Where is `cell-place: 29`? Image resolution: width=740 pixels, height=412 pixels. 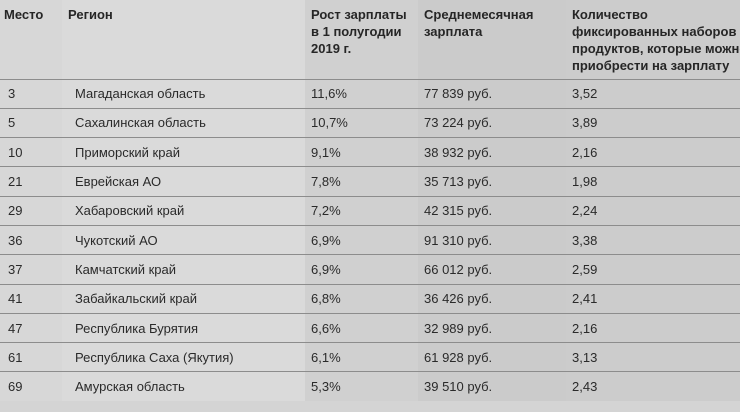 cell-place: 29 is located at coordinates (31, 210).